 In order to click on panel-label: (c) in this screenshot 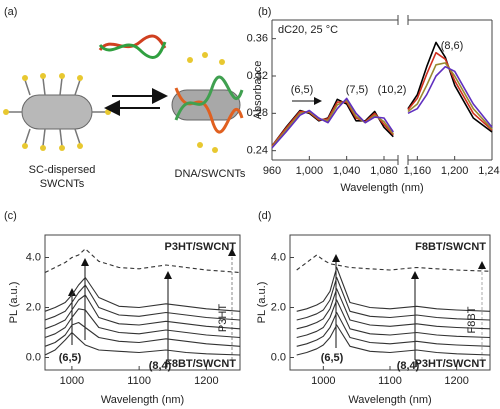, I will do `click(10, 216)`.